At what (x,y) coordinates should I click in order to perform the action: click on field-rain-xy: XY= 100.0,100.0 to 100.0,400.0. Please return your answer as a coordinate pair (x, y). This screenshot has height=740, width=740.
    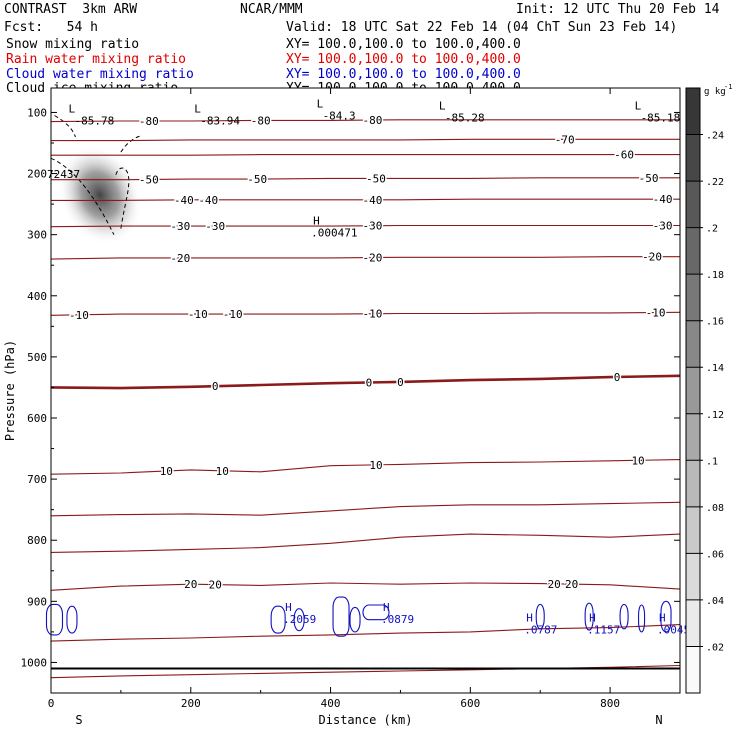
    Looking at the image, I should click on (403, 59).